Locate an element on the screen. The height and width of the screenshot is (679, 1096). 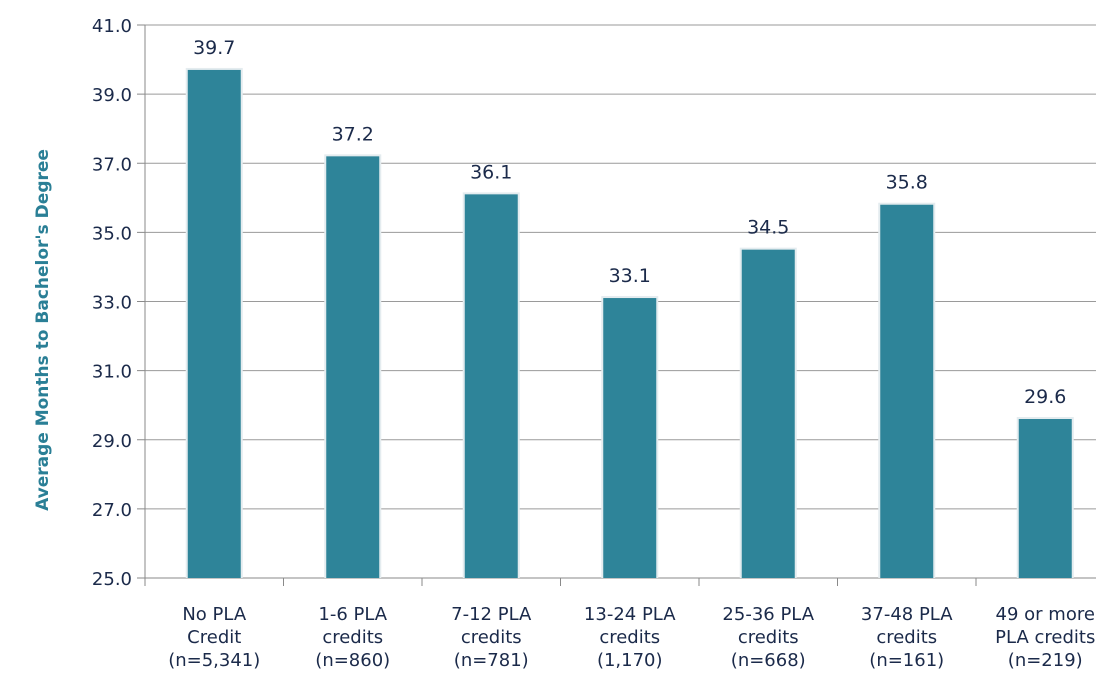
x-tick-label-line: Credit is located at coordinates (214, 637).